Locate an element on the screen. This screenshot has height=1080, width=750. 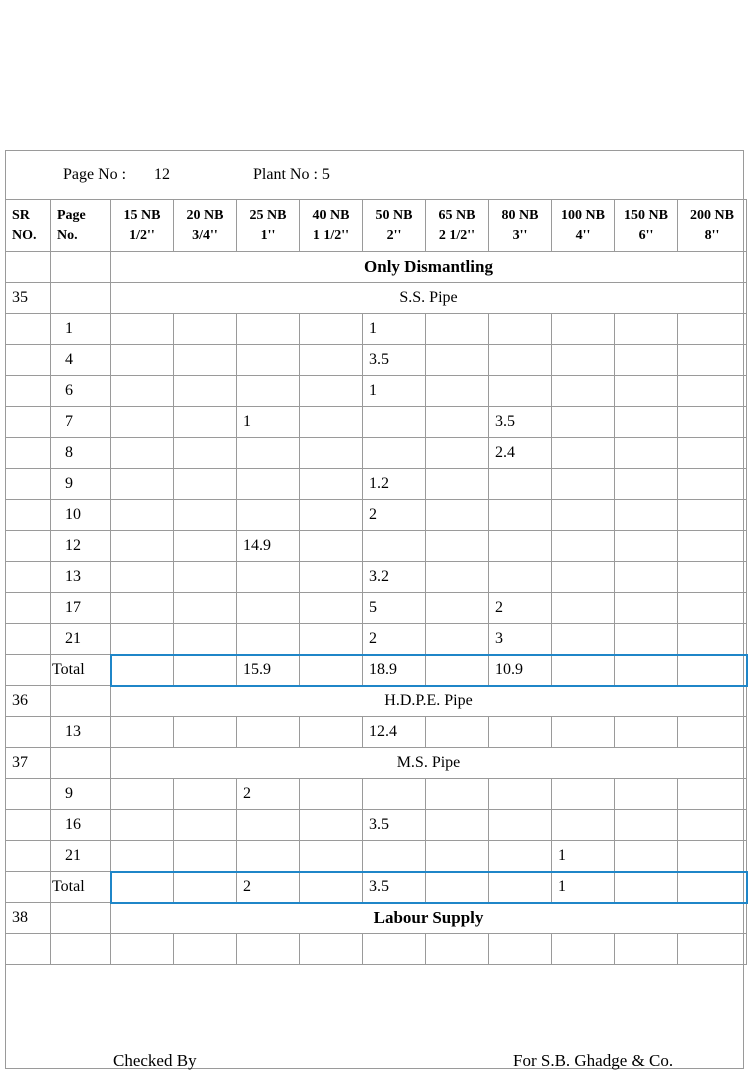
column-header-line1: 65 NB is located at coordinates (457, 215).